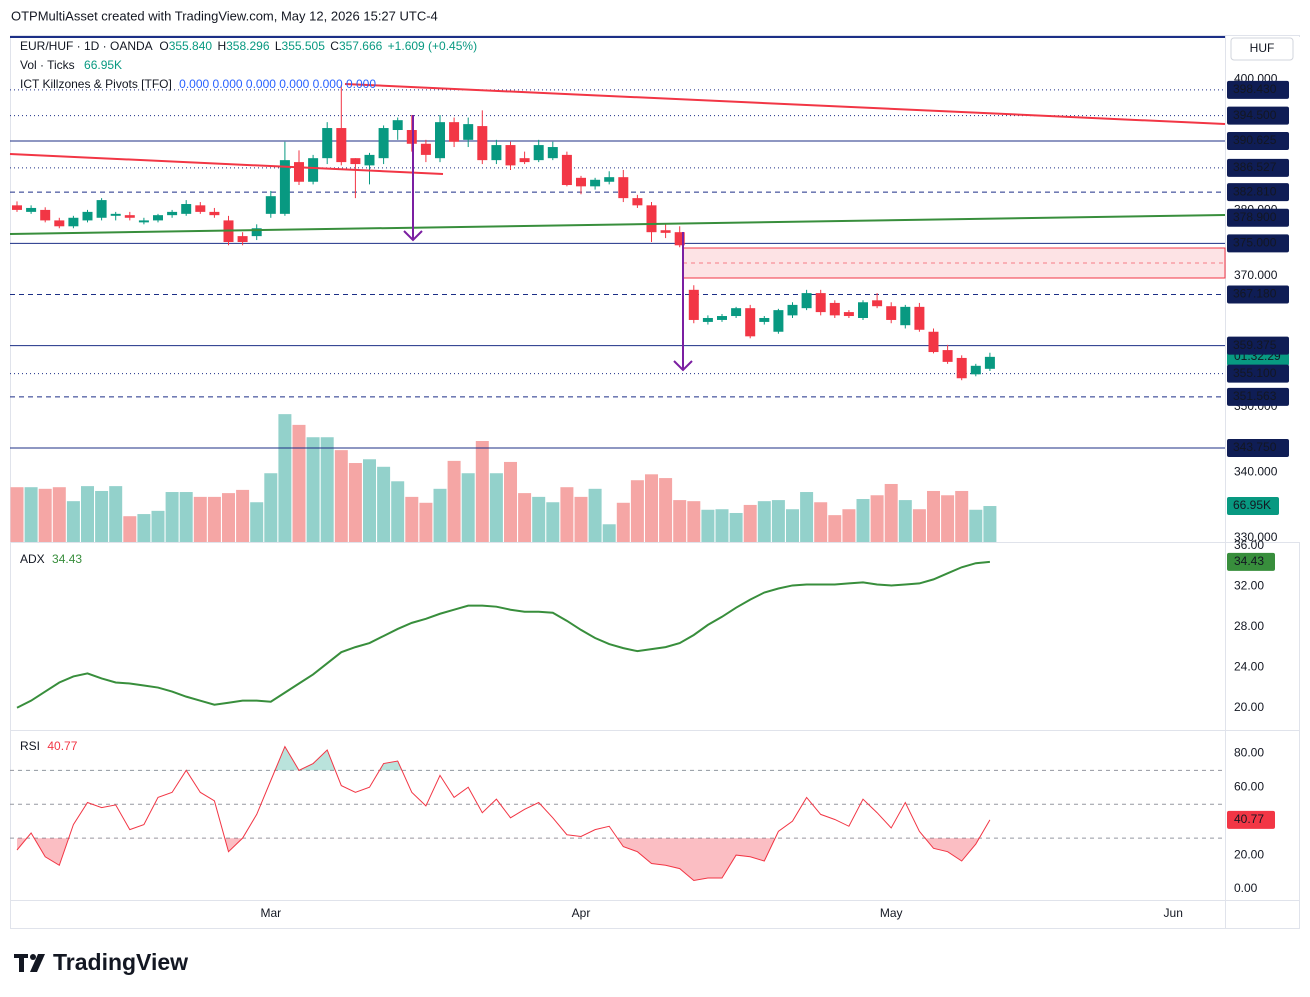 The image size is (1310, 997). What do you see at coordinates (62, 746) in the screenshot?
I see `rsi-value: 40.77` at bounding box center [62, 746].